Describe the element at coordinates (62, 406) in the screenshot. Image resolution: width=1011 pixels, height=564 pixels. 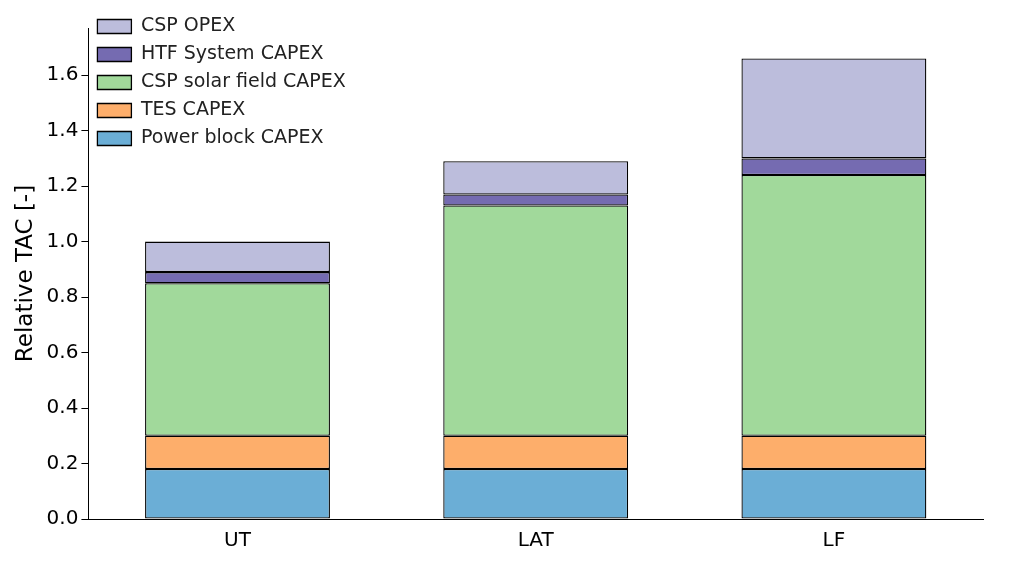
I see `y-tick-label: 0.4` at that location.